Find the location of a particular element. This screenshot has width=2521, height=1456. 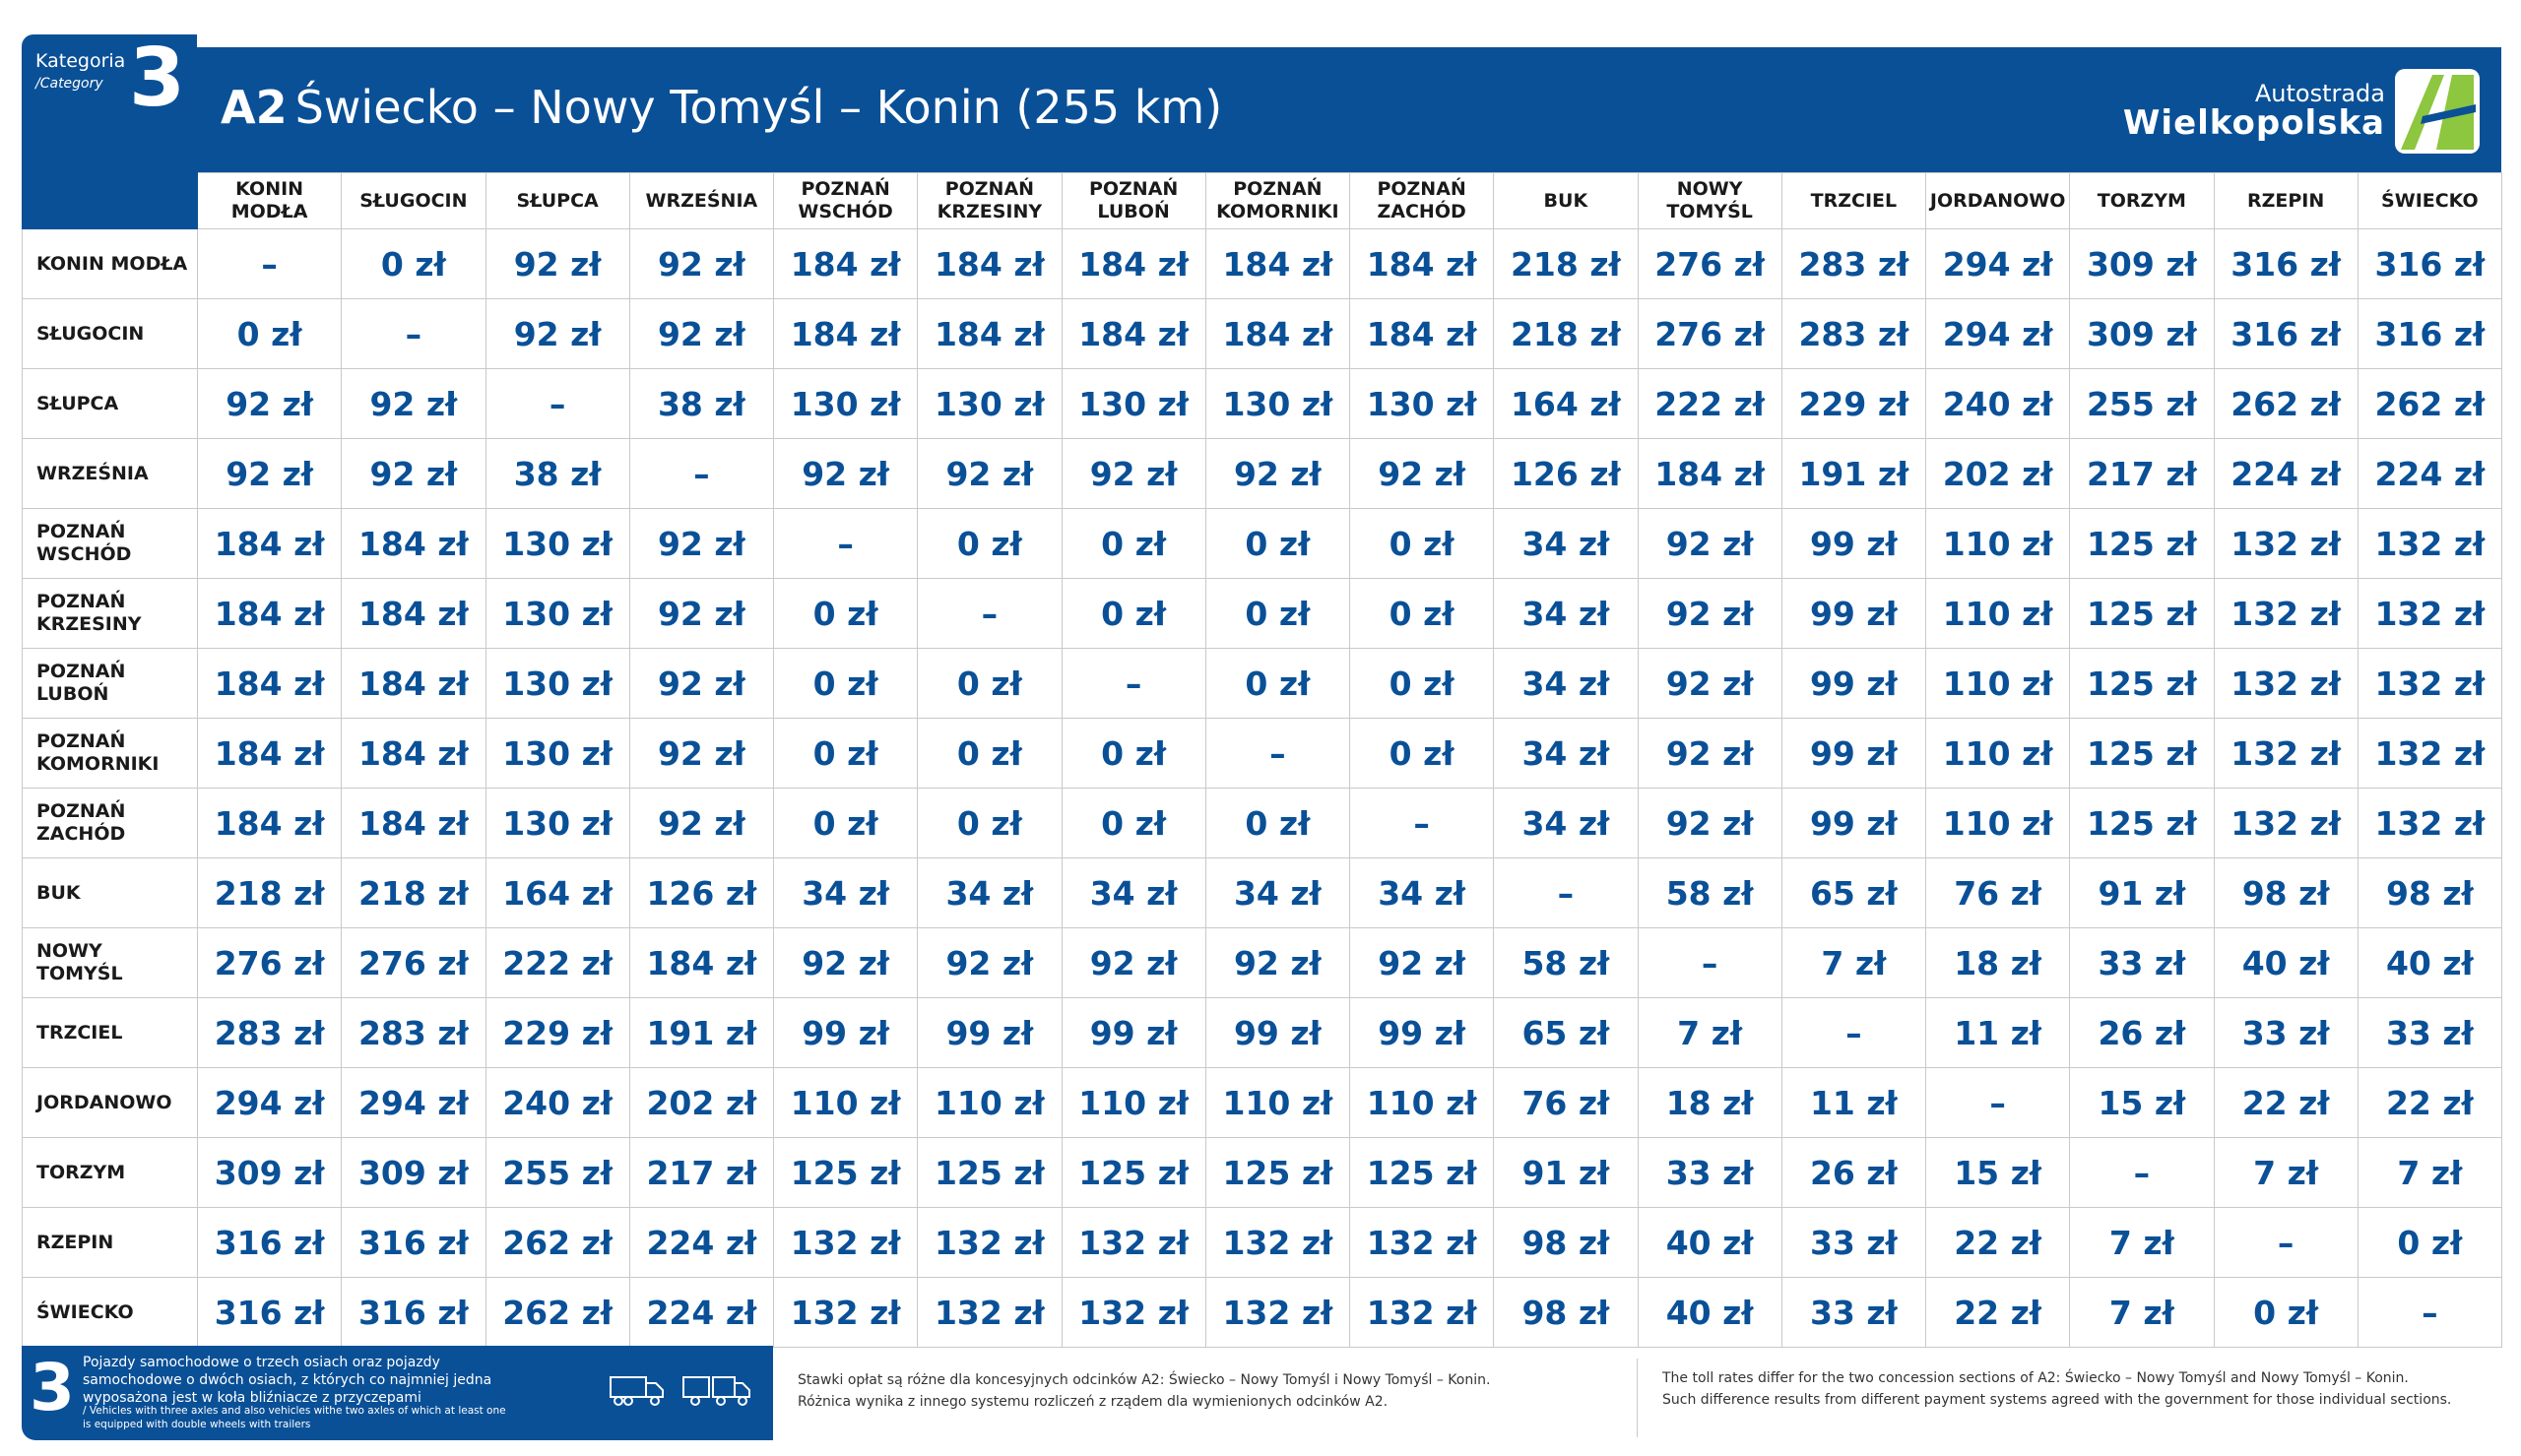

truck-three-axle-icon is located at coordinates (637, 1391).